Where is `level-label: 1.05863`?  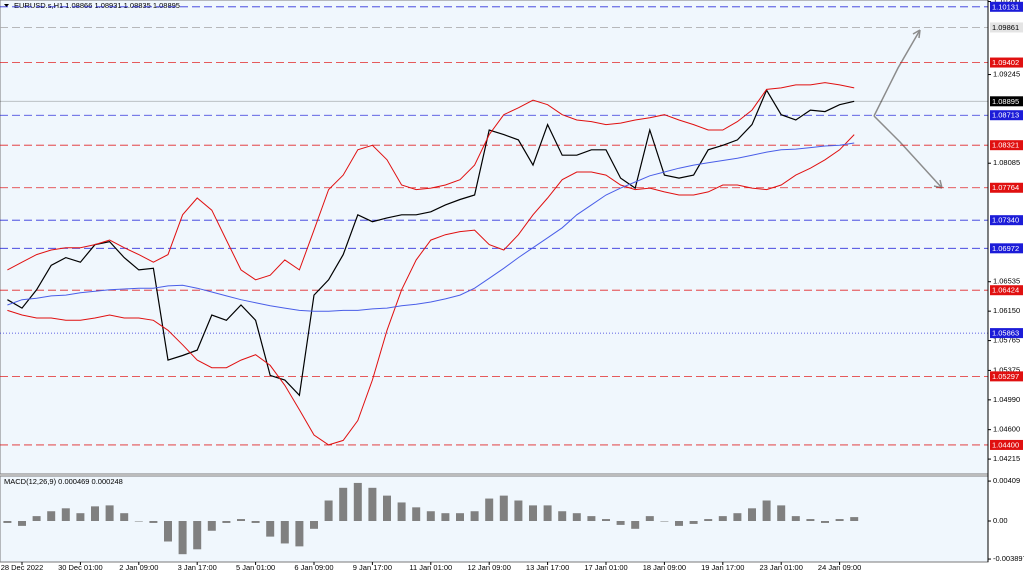 level-label: 1.05863 is located at coordinates (1005, 333).